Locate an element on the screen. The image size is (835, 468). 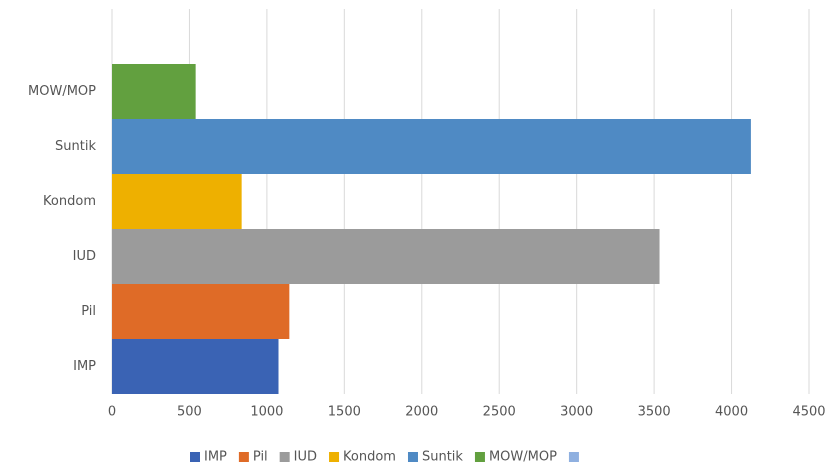
x-tick-label: 0 is located at coordinates (112, 412).